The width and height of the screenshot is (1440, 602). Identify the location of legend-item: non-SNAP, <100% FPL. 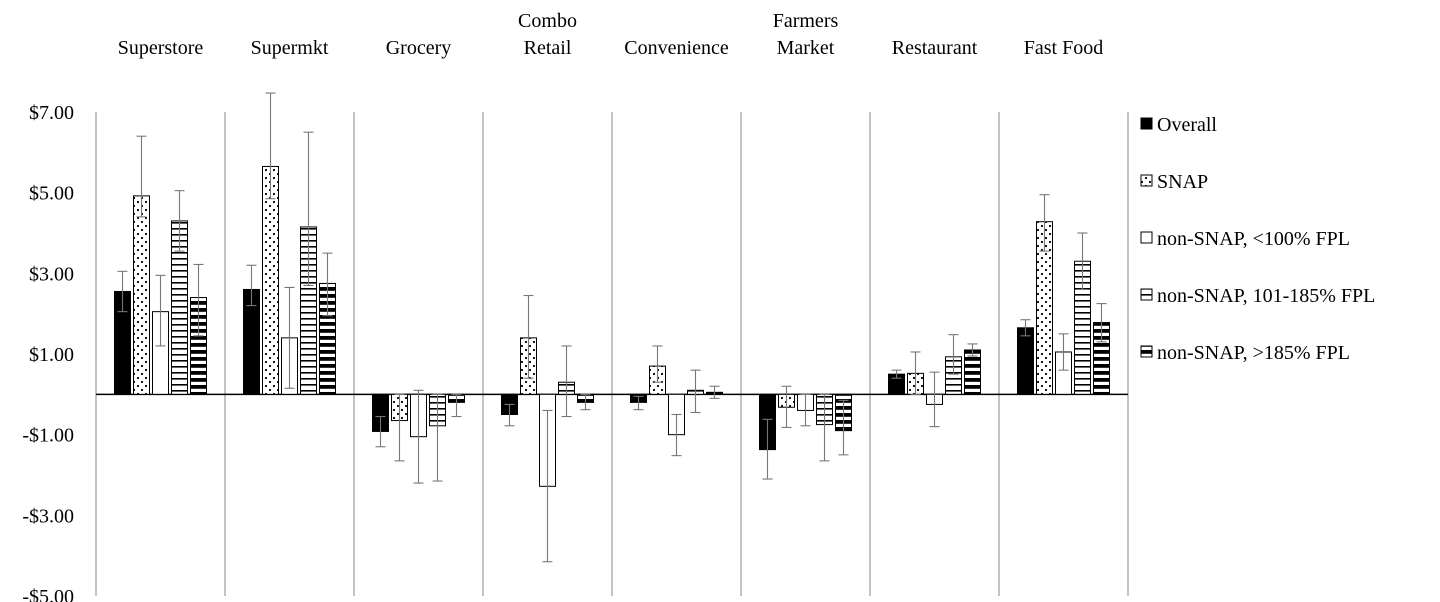
(1245, 239).